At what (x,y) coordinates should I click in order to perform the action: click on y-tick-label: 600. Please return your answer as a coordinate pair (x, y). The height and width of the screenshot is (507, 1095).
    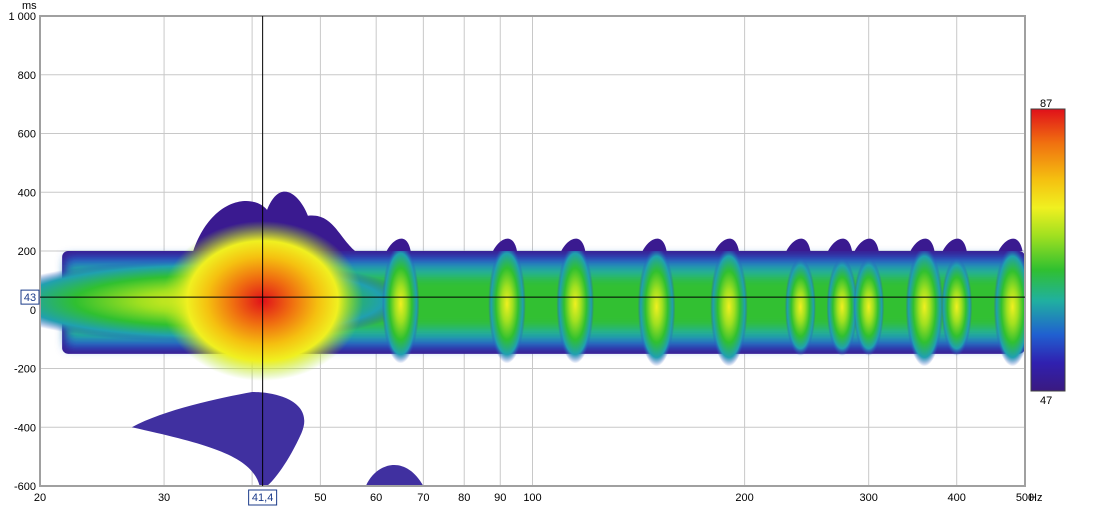
    Looking at the image, I should click on (27, 135).